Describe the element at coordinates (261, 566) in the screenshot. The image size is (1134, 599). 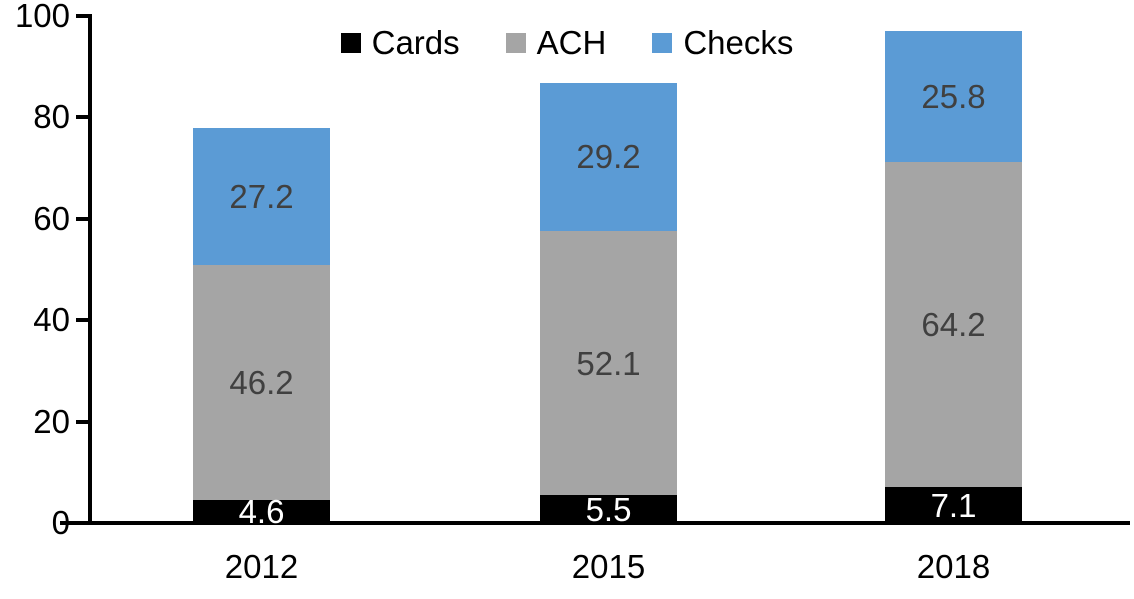
I see `x-axis-label-2012: 2012` at that location.